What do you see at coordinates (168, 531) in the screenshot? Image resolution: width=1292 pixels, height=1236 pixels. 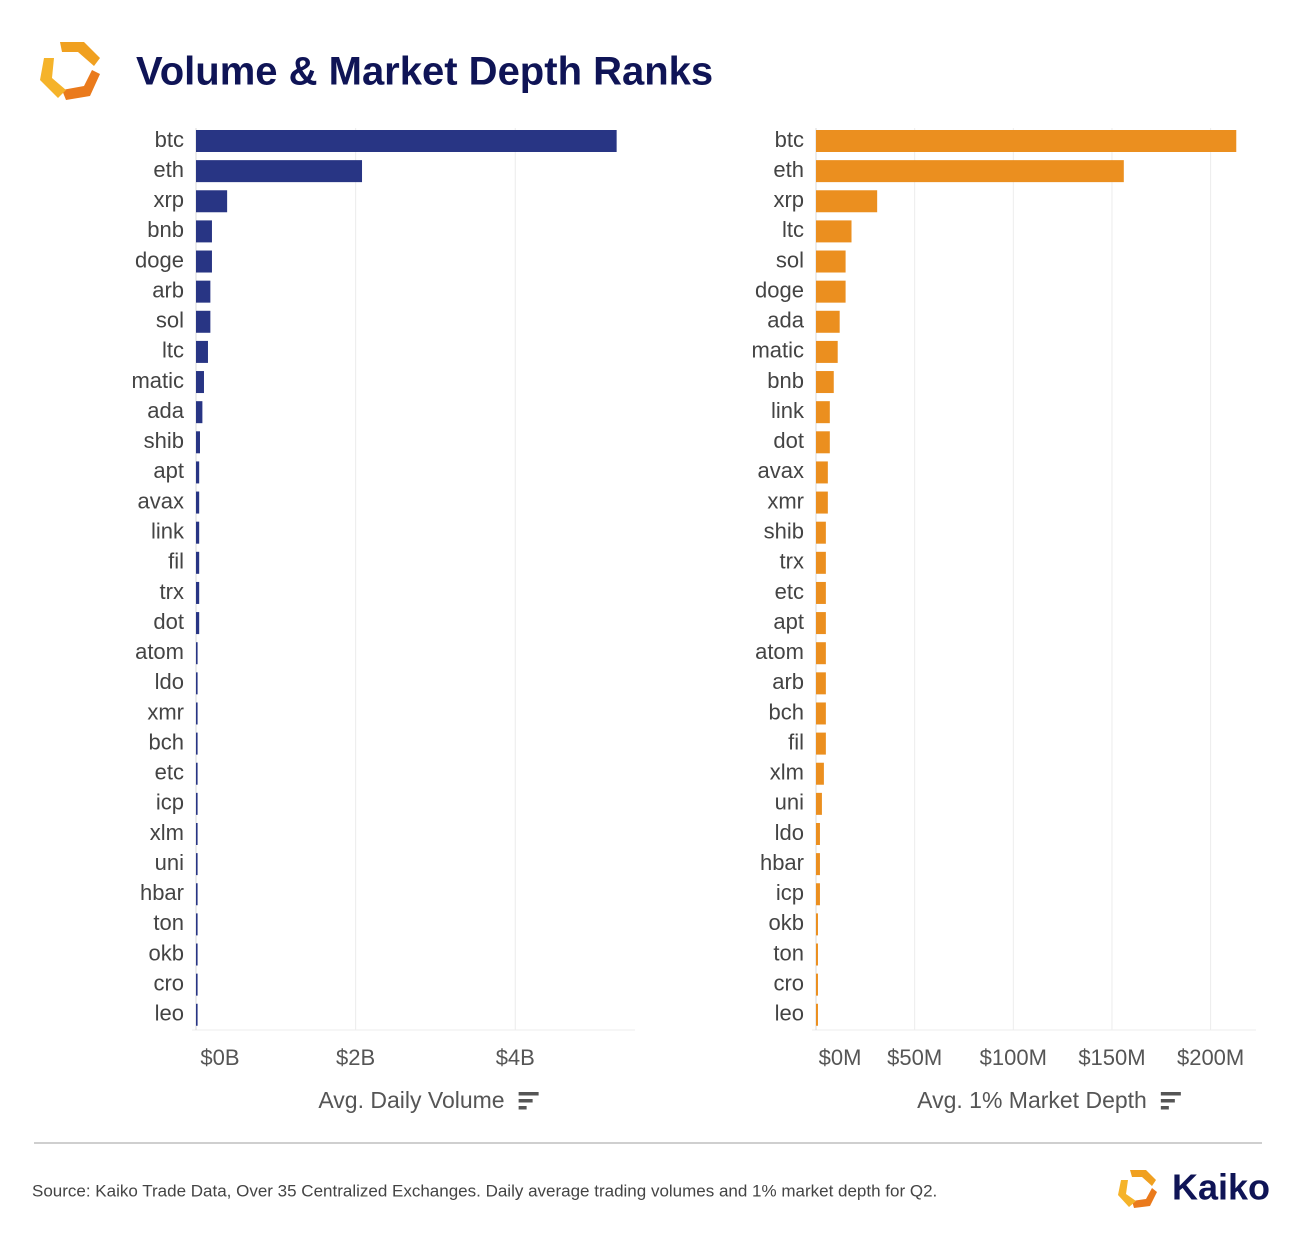 I see `y-tick-label: link` at bounding box center [168, 531].